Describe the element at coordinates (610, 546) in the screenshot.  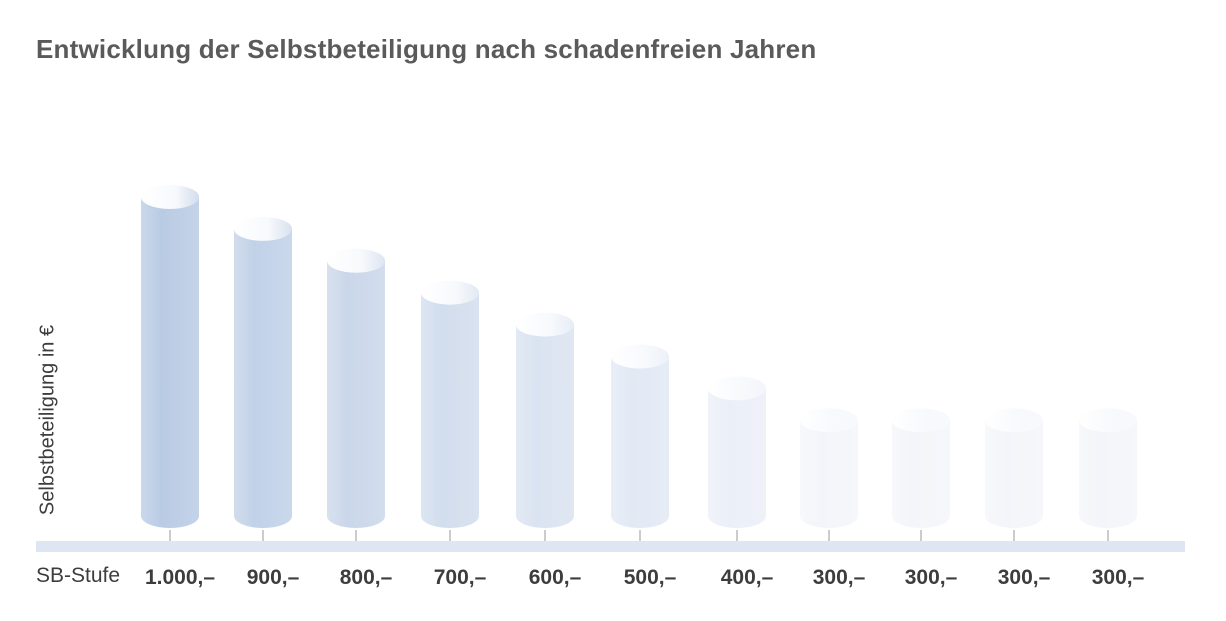
I see `x-axis-band` at that location.